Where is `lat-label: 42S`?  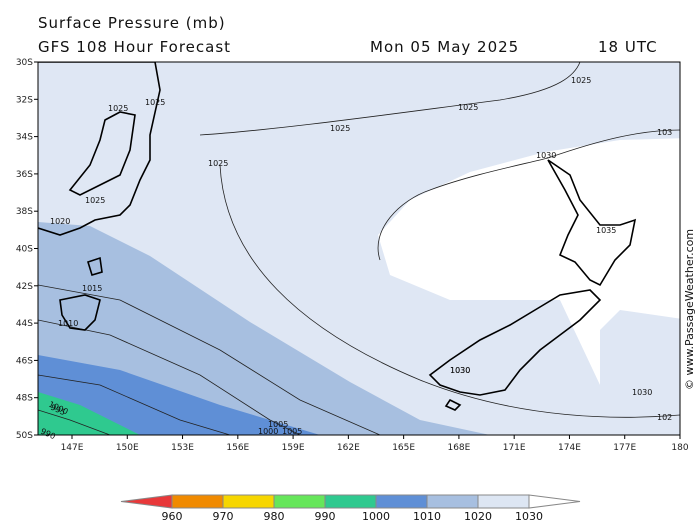
lat-label: 42S is located at coordinates (24, 287).